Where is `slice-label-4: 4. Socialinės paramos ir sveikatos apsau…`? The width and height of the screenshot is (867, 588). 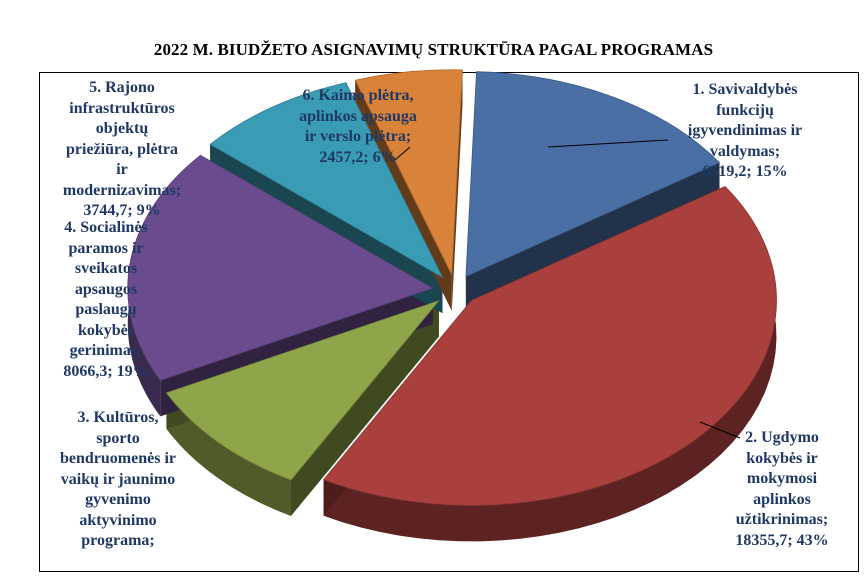 slice-label-4: 4. Socialinės paramos ir sveikatos apsau… is located at coordinates (106, 299).